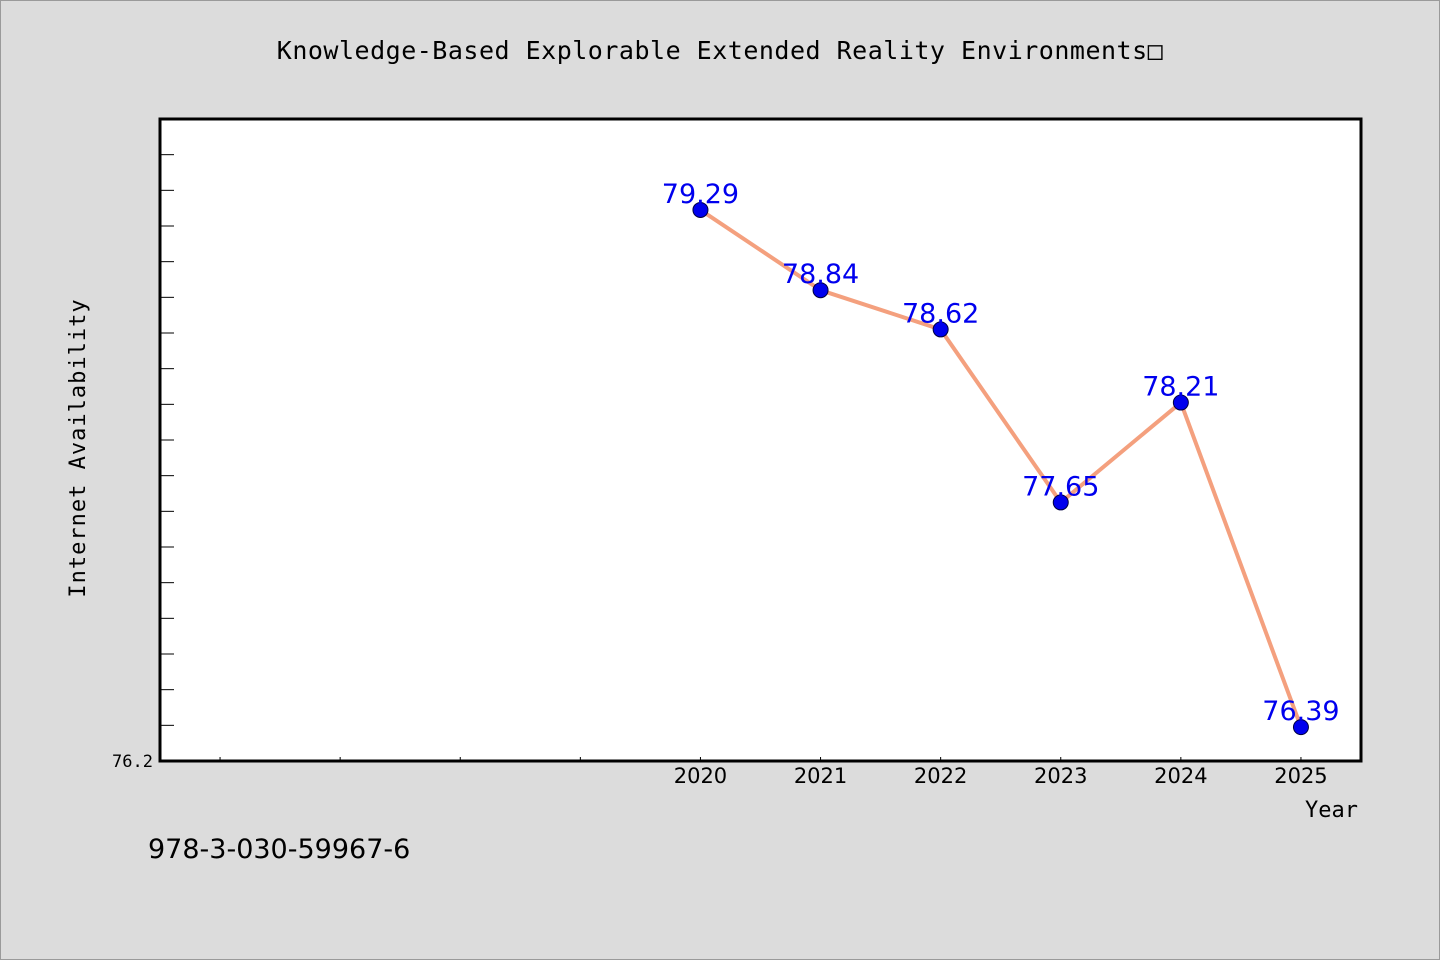 The height and width of the screenshot is (960, 1440). I want to click on x-tick-label: 2023, so click(1060, 776).